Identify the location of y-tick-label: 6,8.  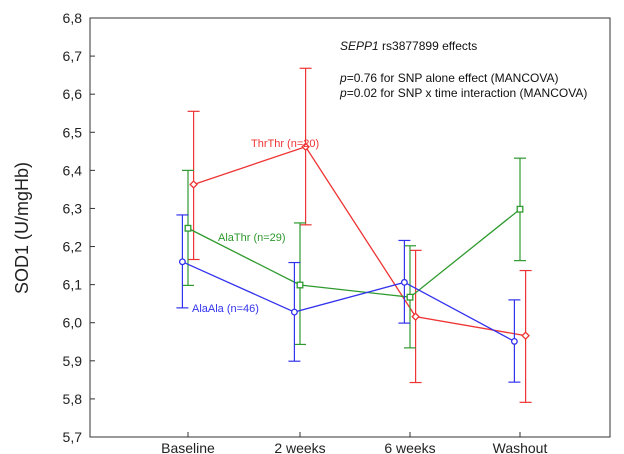
(73, 18).